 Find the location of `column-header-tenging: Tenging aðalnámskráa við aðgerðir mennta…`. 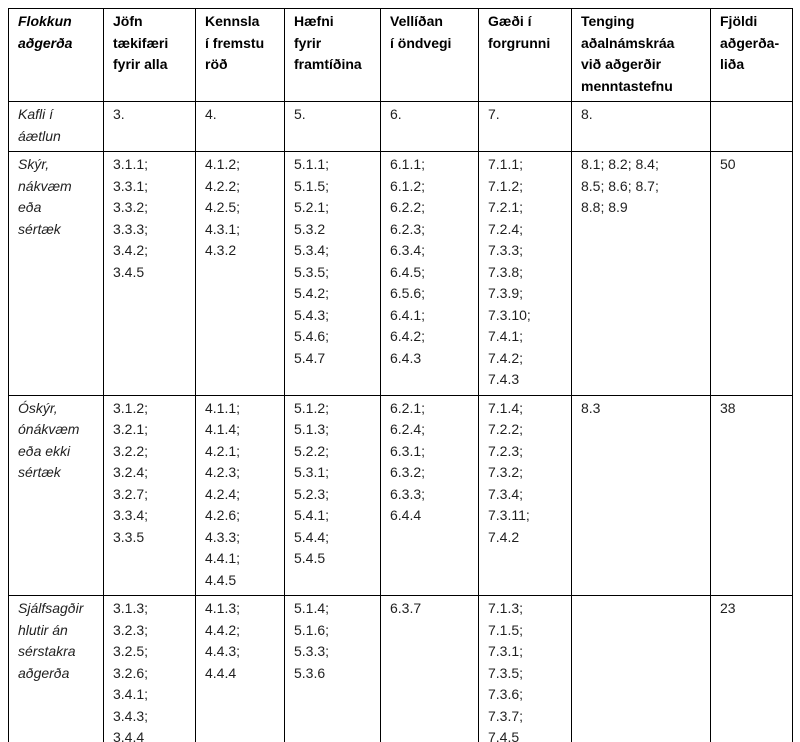

column-header-tenging: Tenging aðalnámskráa við aðgerðir mennta… is located at coordinates (641, 55).